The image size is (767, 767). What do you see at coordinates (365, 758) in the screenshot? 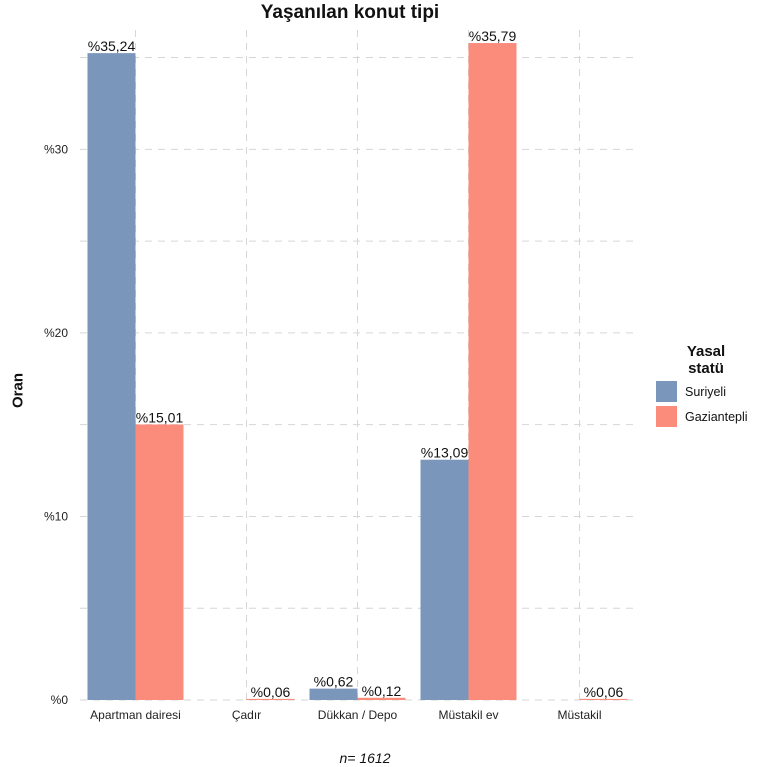
I see `sample-size-caption: n= 1612` at bounding box center [365, 758].